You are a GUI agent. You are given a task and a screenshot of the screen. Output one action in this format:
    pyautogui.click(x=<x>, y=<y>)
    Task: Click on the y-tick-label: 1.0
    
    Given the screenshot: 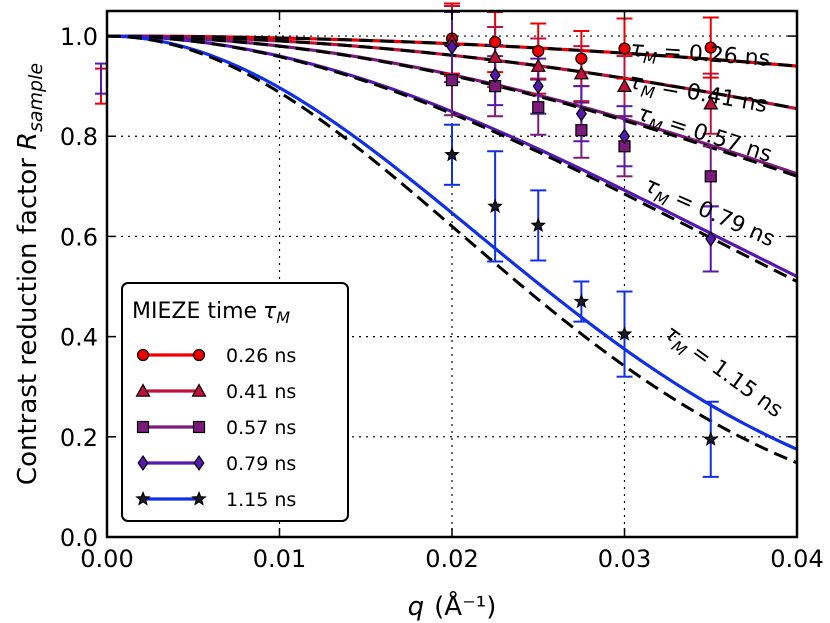 What is the action you would take?
    pyautogui.click(x=79, y=37)
    